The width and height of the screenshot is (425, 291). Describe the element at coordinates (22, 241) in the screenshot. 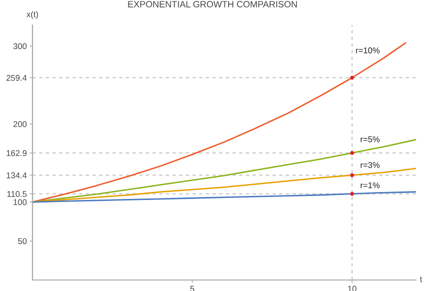

I see `y-tick-label: 50` at that location.